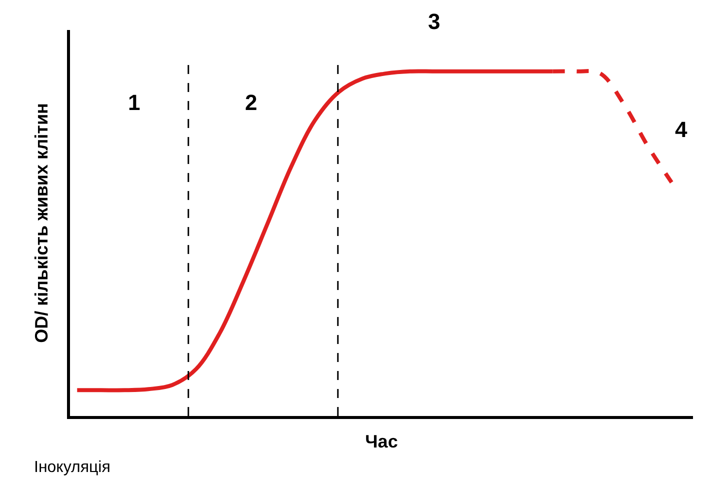 The image size is (703, 486). I want to click on annotation: 4, so click(681, 129).